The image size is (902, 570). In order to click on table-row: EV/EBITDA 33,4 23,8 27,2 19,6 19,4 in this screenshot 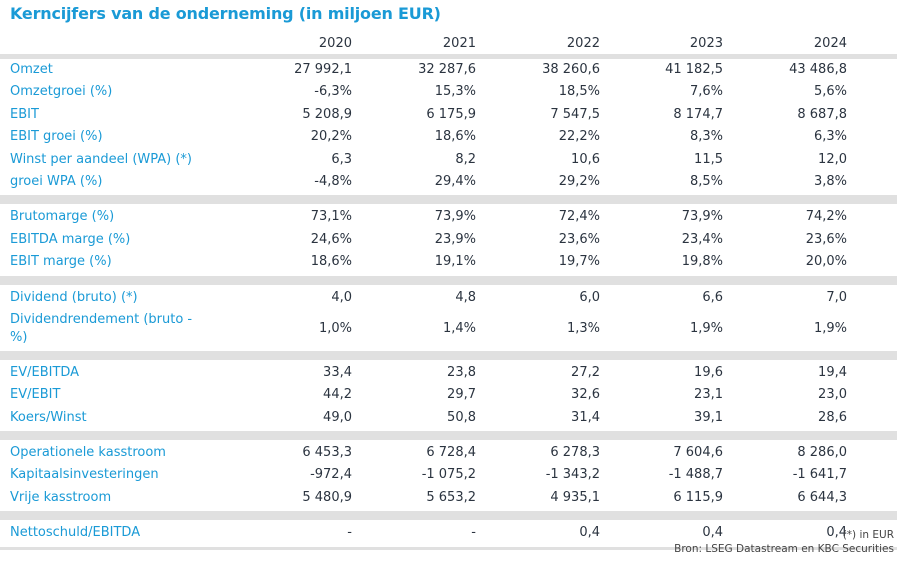, I will do `click(448, 373)`.